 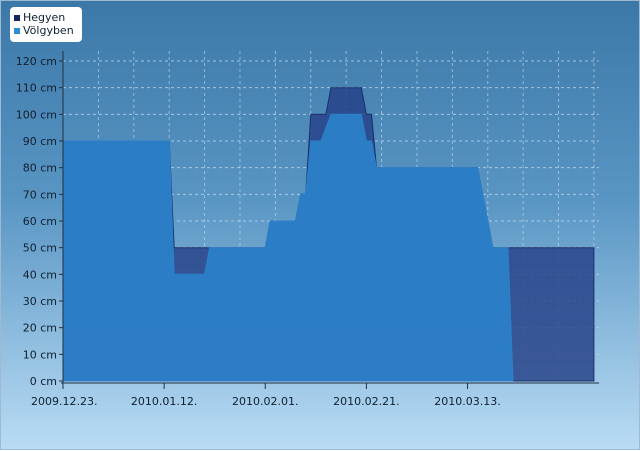 I want to click on legend-label-hegyen: Hegyen, so click(x=44, y=17).